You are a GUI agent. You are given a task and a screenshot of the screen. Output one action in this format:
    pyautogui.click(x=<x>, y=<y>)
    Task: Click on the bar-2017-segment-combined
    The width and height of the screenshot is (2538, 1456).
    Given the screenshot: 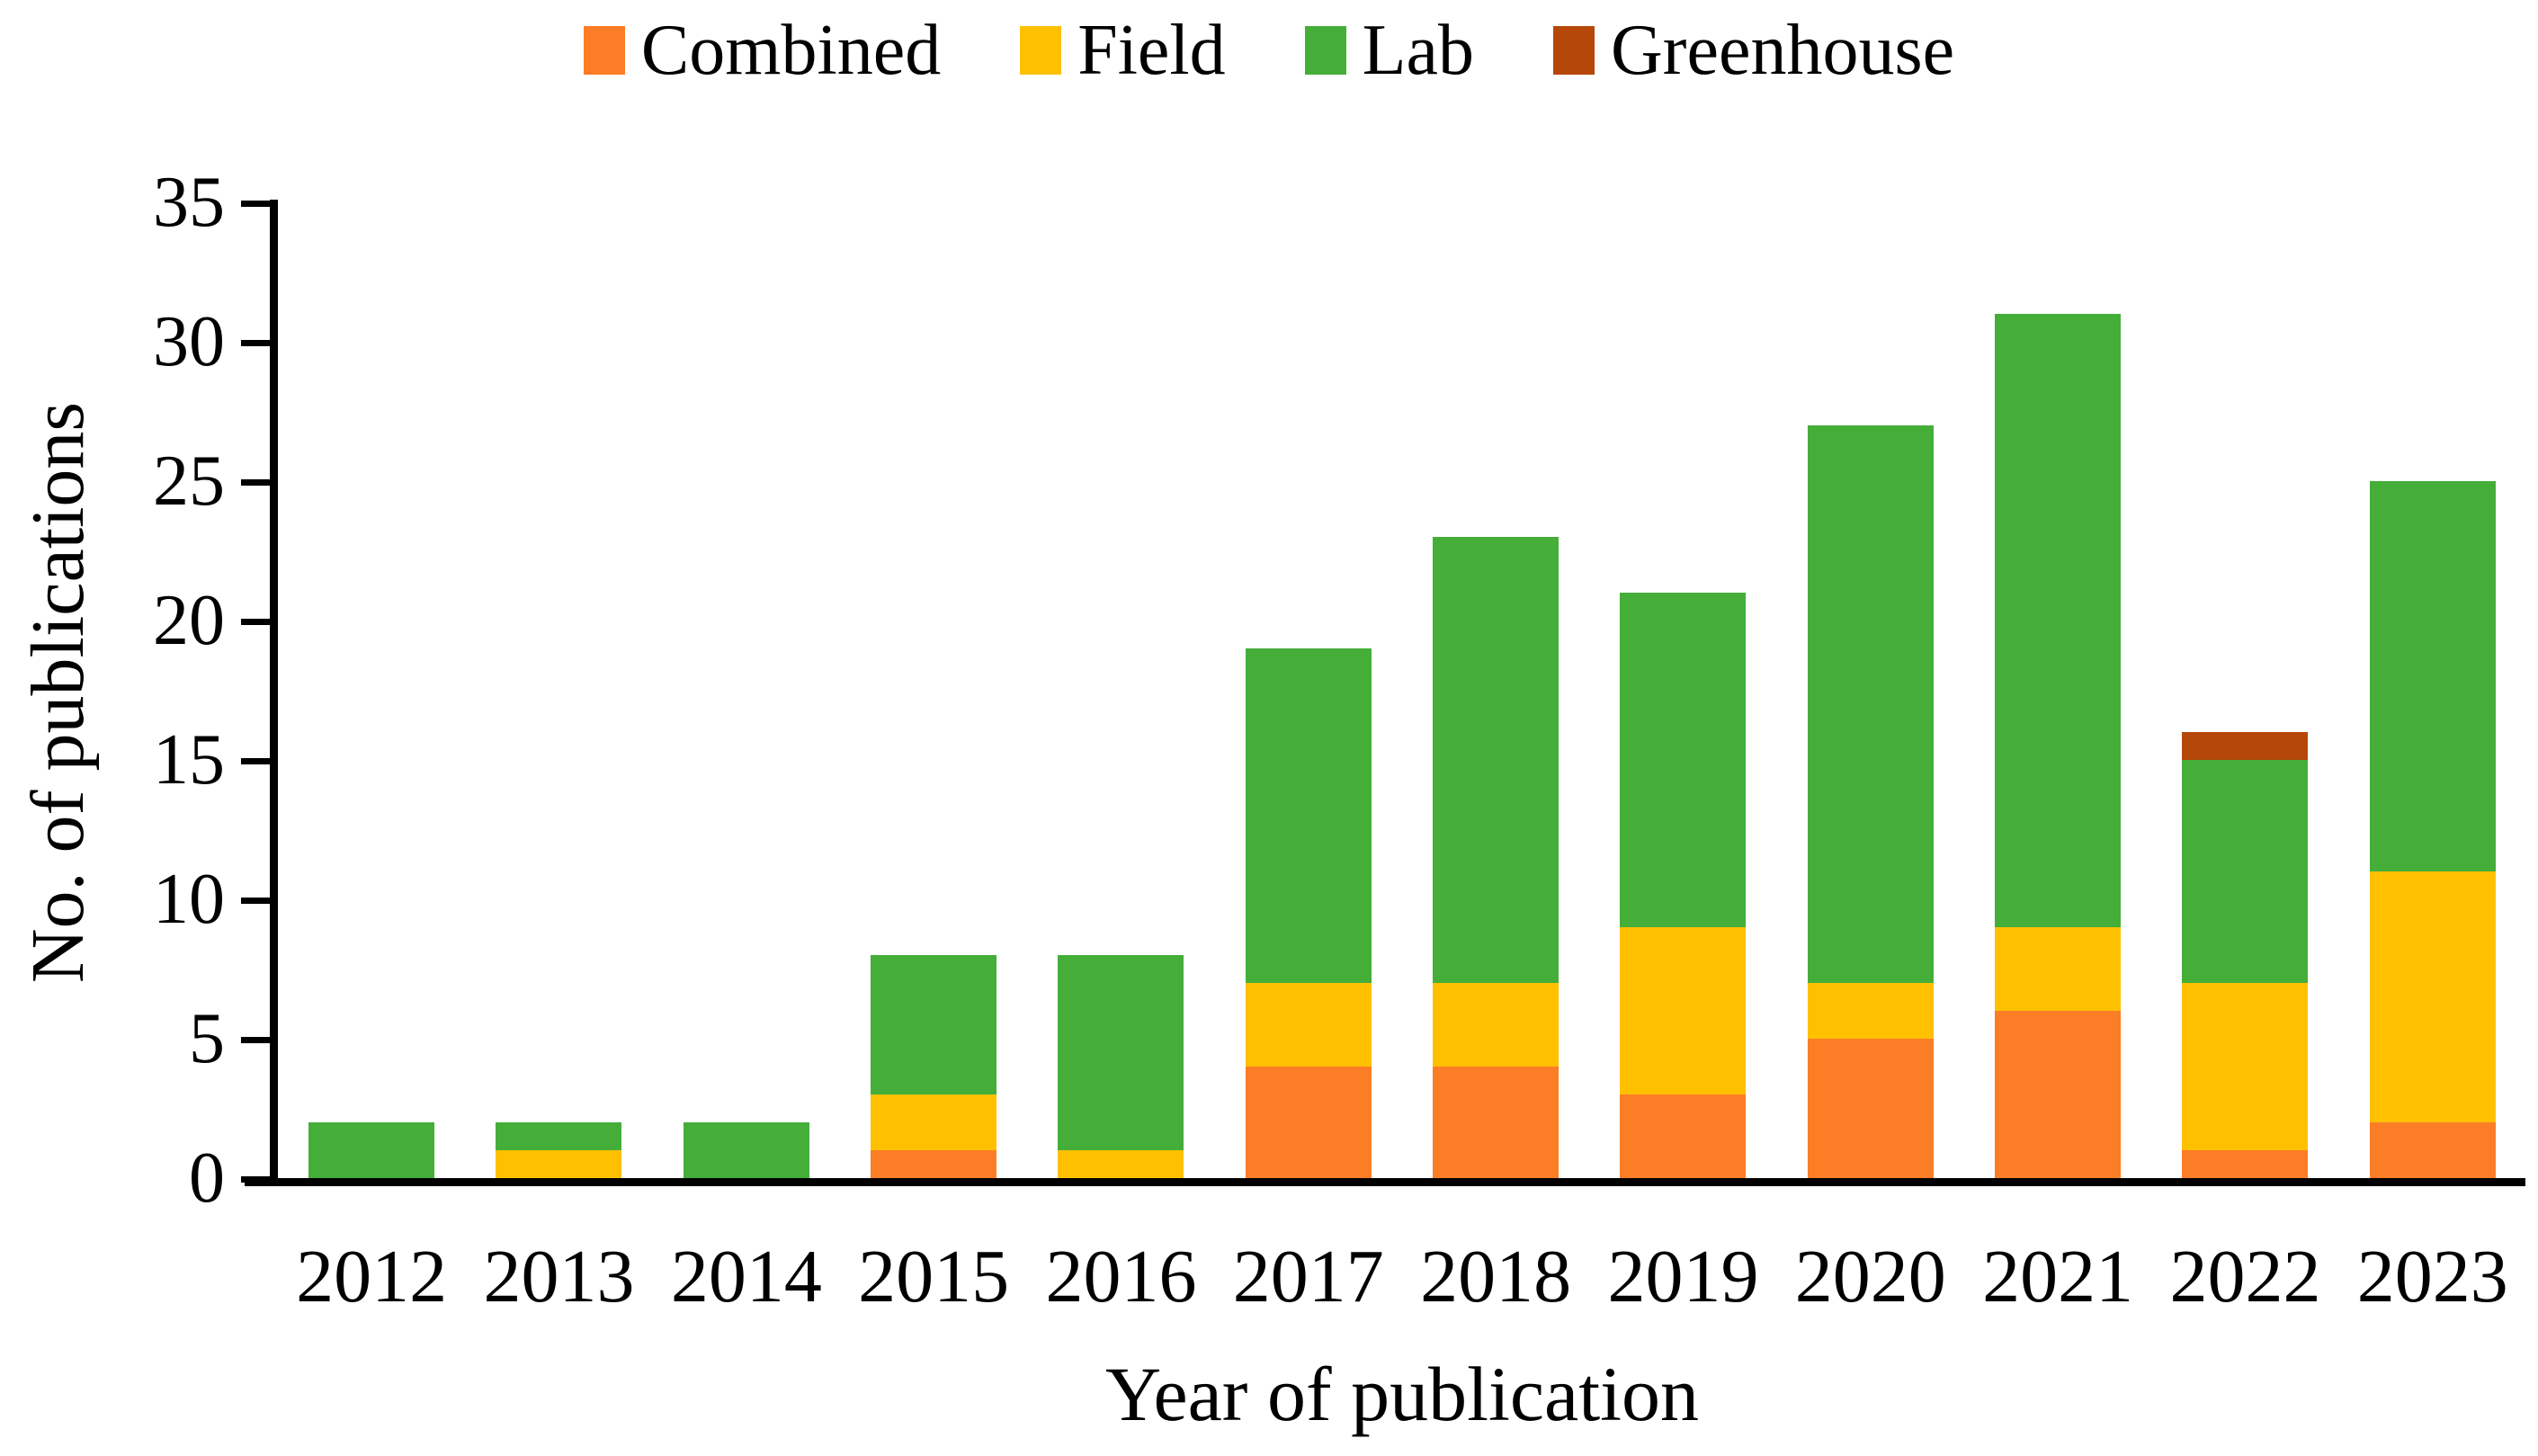 What is the action you would take?
    pyautogui.click(x=1308, y=1123)
    